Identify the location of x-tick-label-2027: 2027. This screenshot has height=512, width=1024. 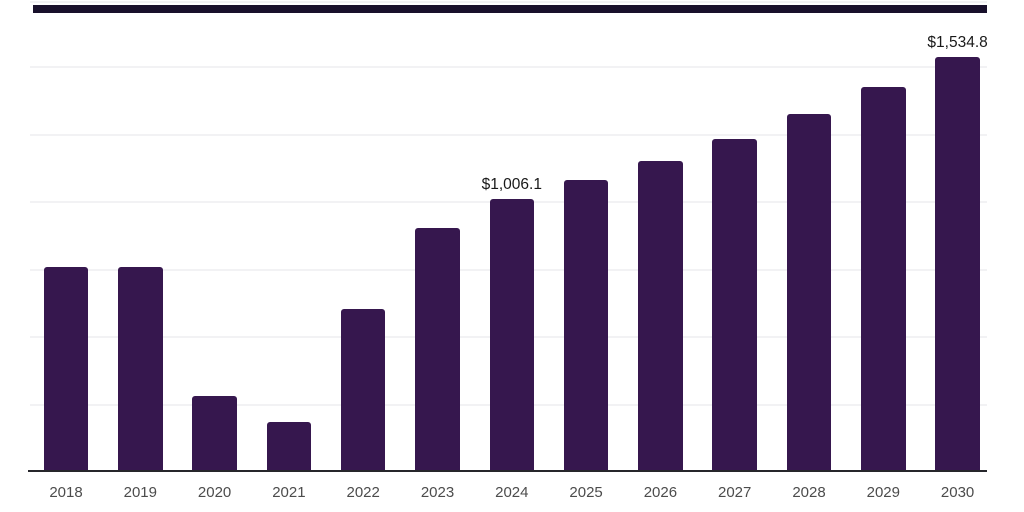
(735, 492).